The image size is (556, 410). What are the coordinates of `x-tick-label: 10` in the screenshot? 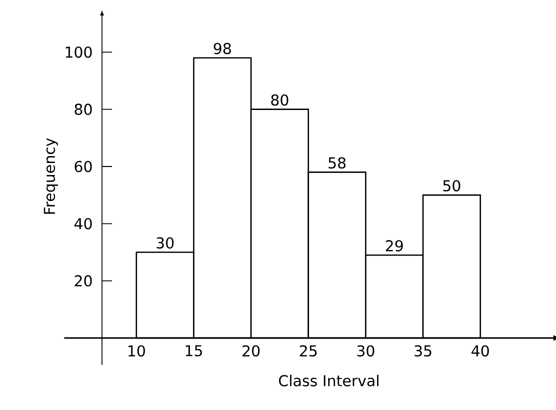 It's located at (136, 351).